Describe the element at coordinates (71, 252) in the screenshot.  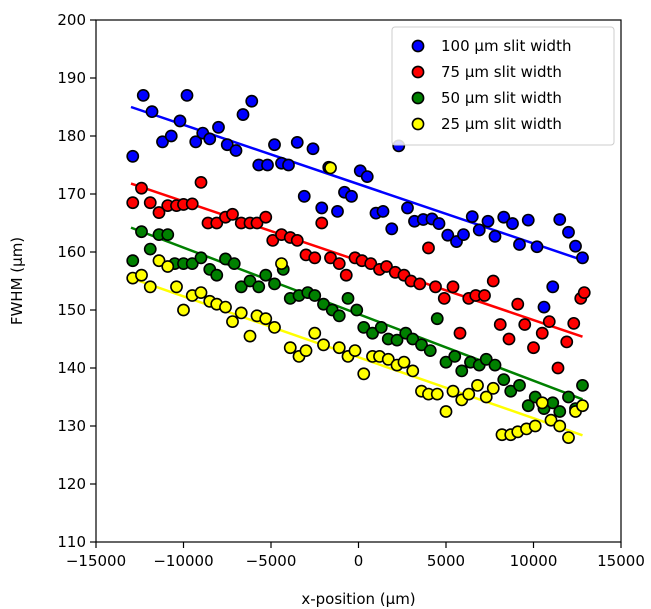
I see `y-tick-label: 160` at that location.